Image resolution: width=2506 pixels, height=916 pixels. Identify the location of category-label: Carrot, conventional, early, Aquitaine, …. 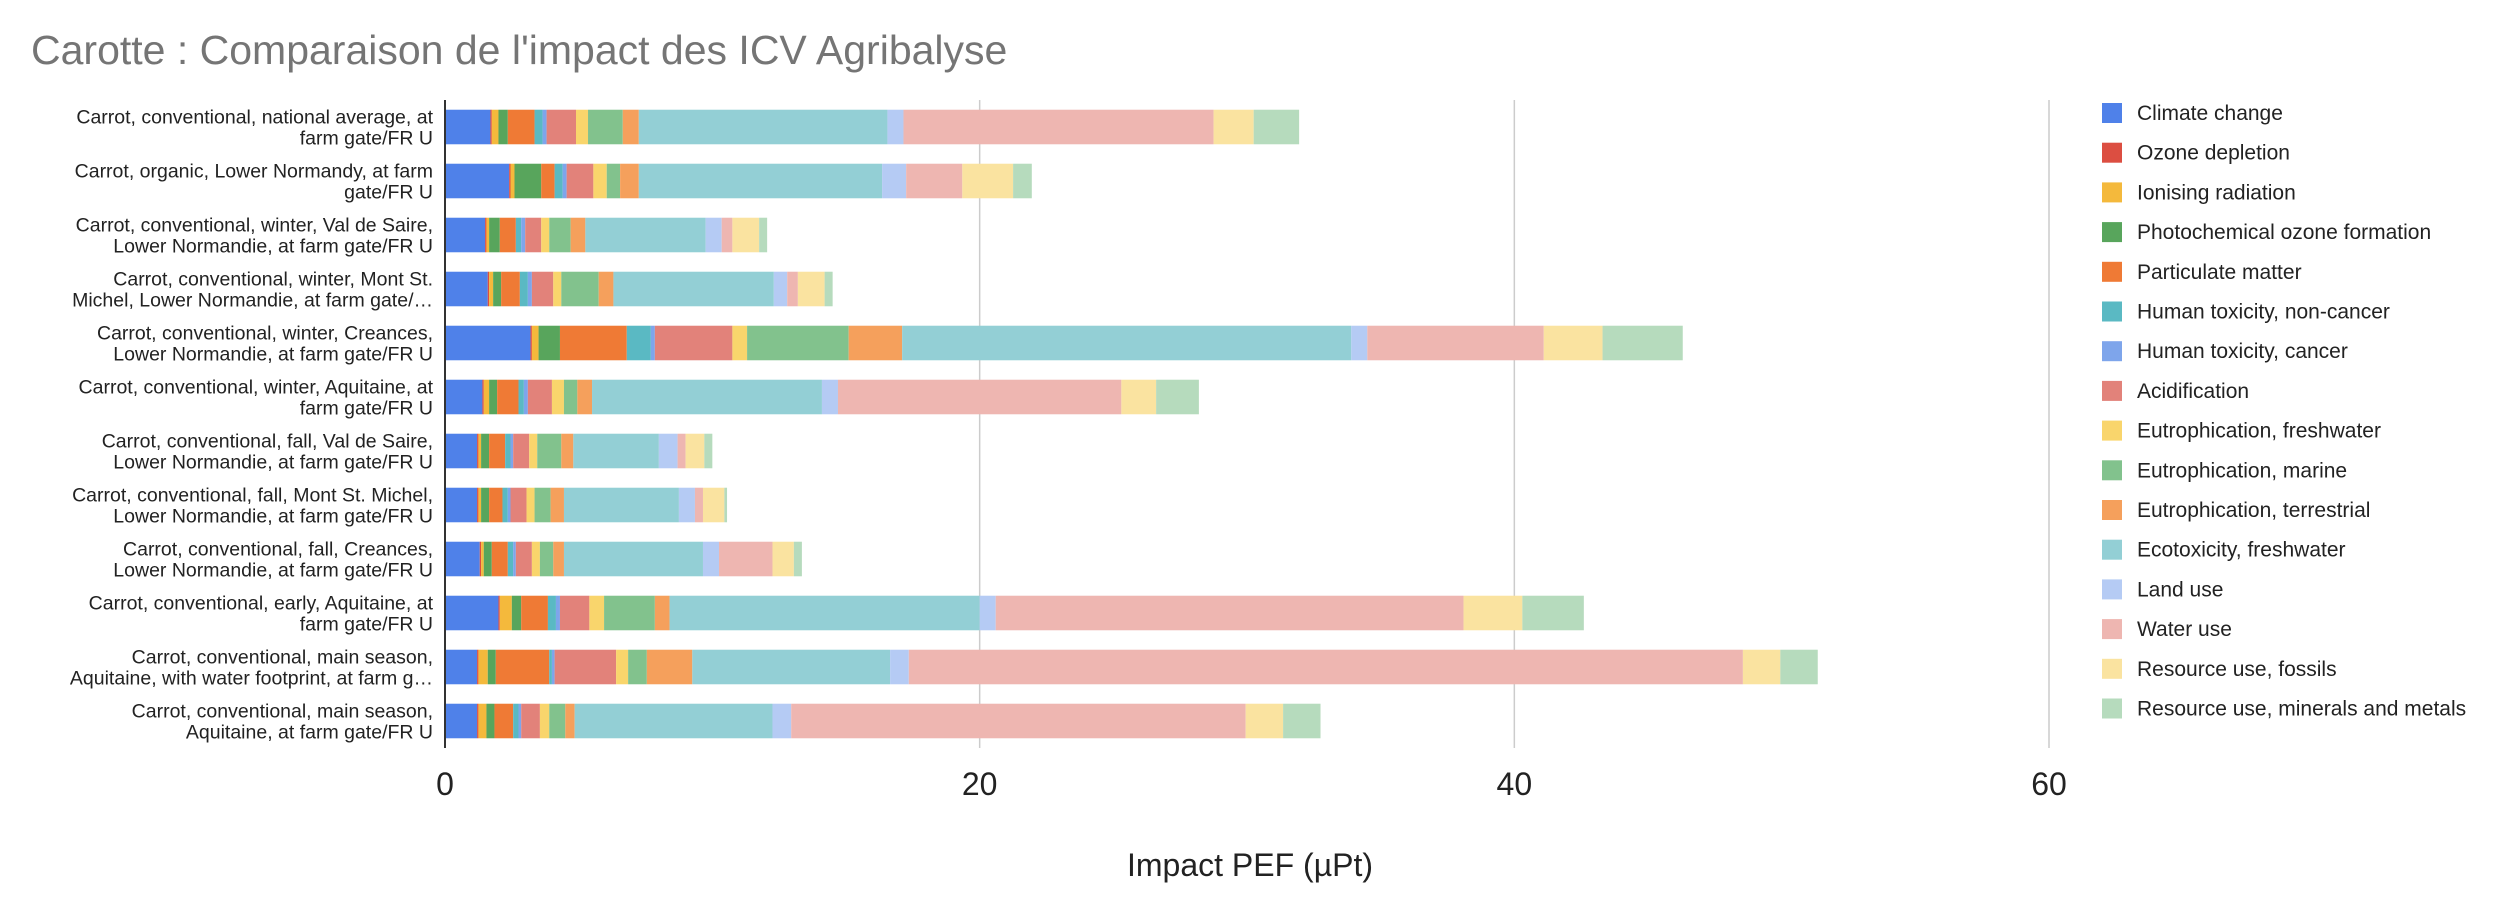
(261, 614).